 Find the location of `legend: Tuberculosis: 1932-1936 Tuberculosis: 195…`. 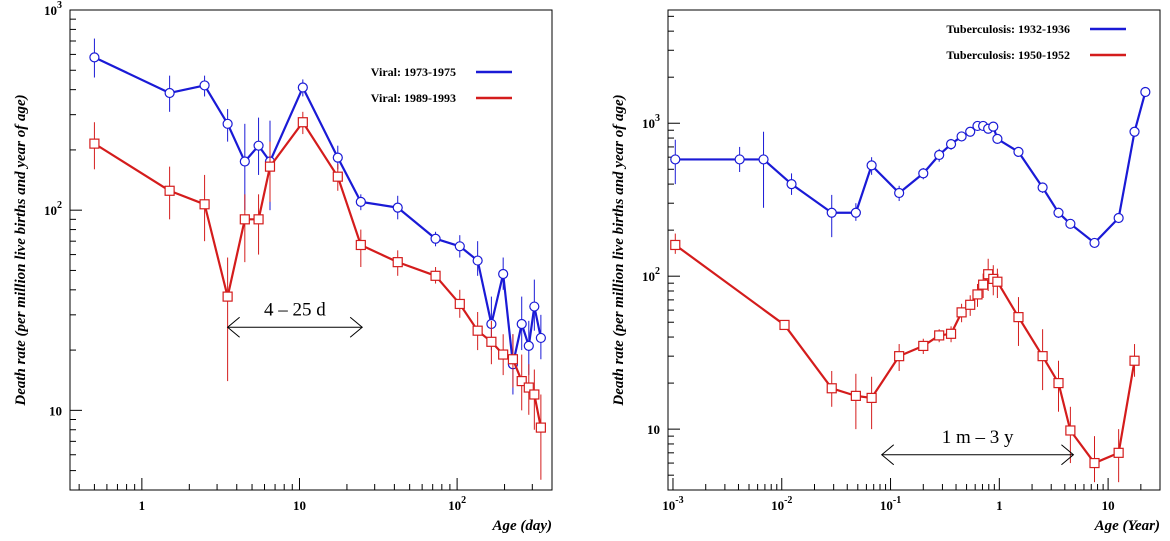

legend: Tuberculosis: 1932-1936 Tuberculosis: 195… is located at coordinates (1036, 42).